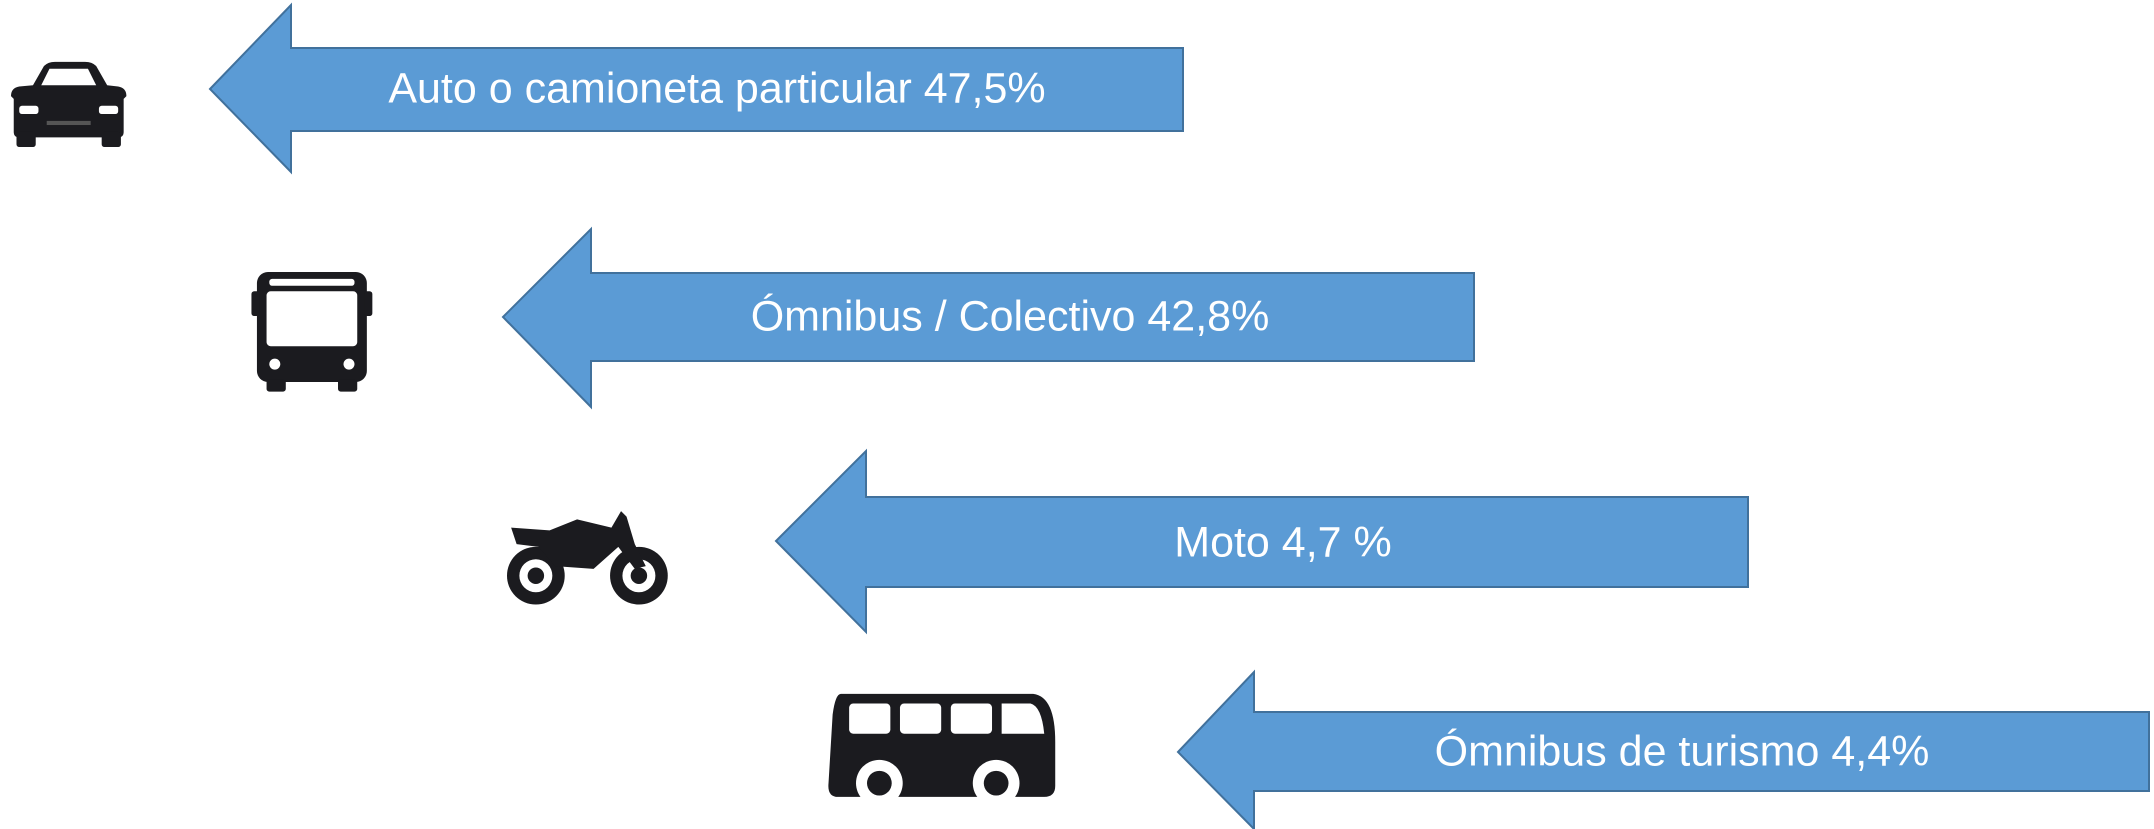 The width and height of the screenshot is (2154, 829). I want to click on tour-bus-icon, so click(942, 750).